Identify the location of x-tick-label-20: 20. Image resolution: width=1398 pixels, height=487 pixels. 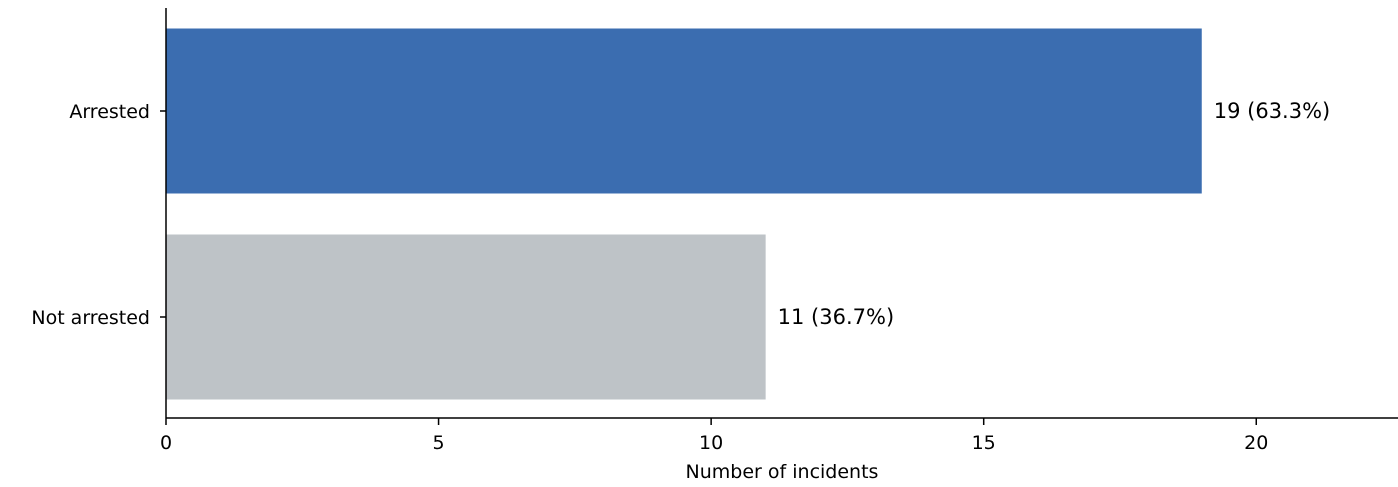
(1256, 443).